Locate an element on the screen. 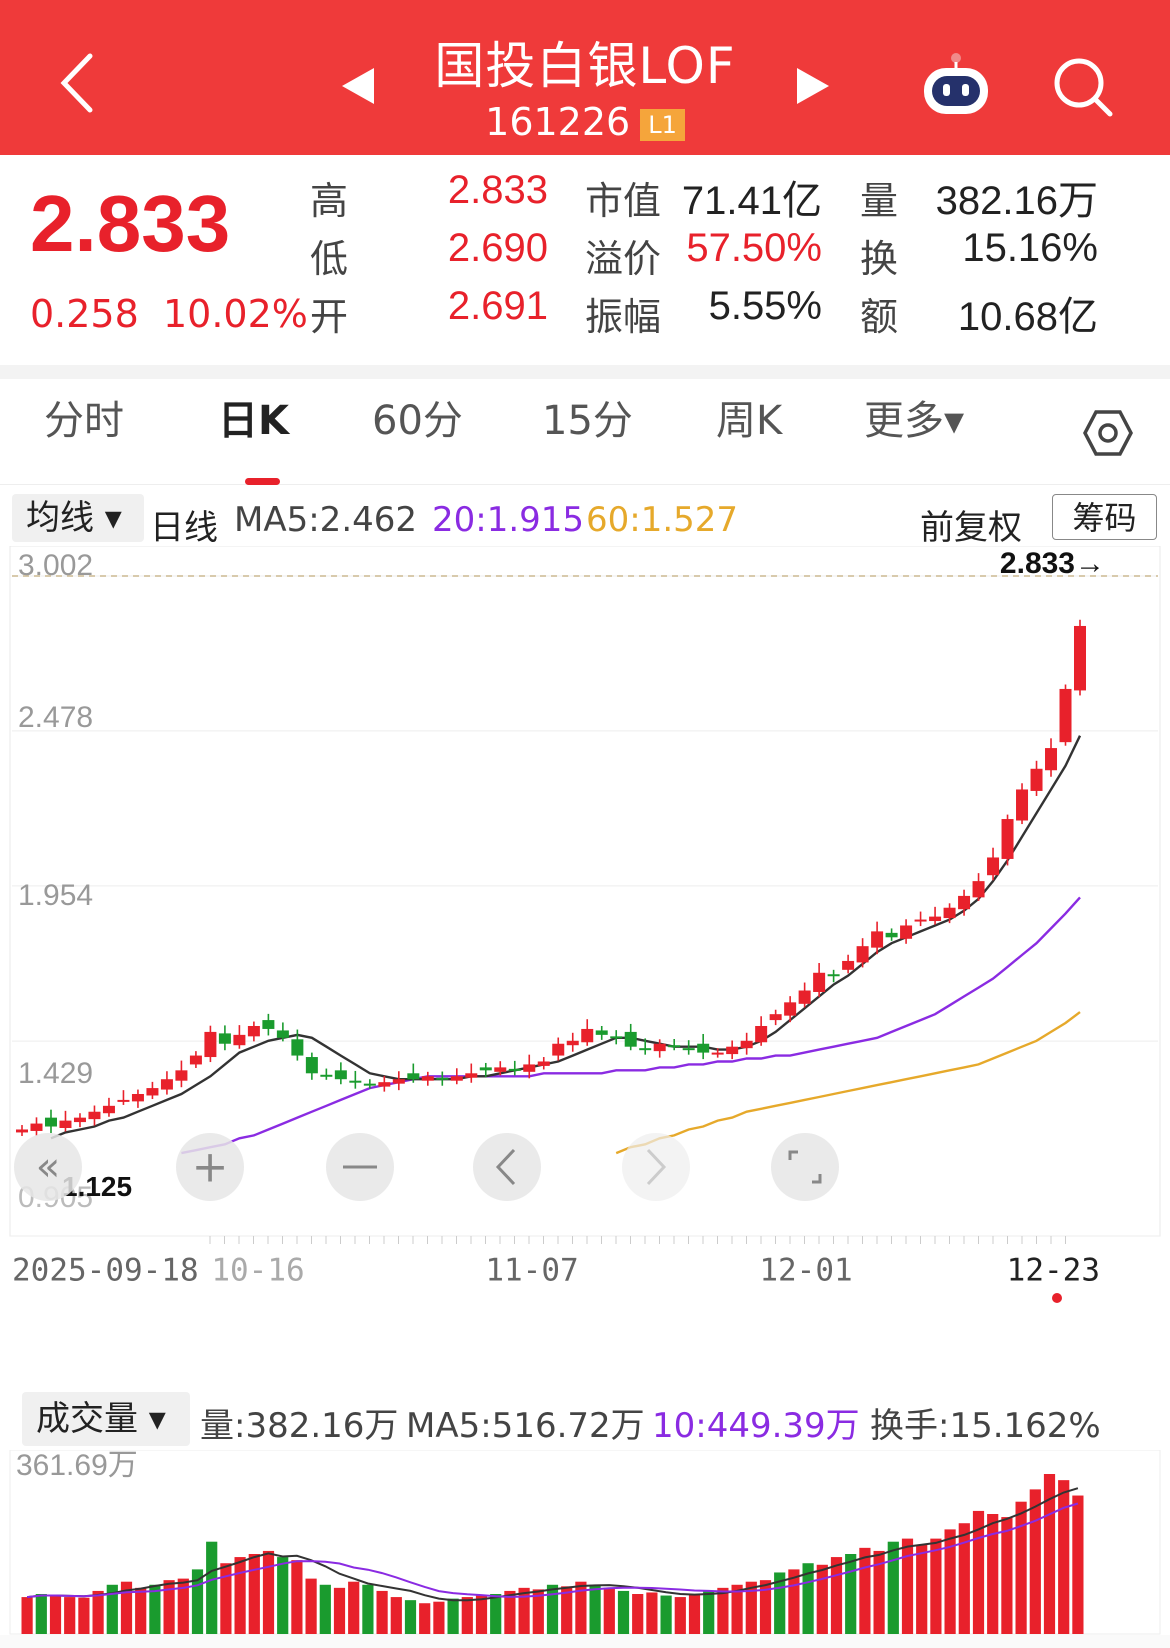  tab-15min: 15分 is located at coordinates (587, 421).